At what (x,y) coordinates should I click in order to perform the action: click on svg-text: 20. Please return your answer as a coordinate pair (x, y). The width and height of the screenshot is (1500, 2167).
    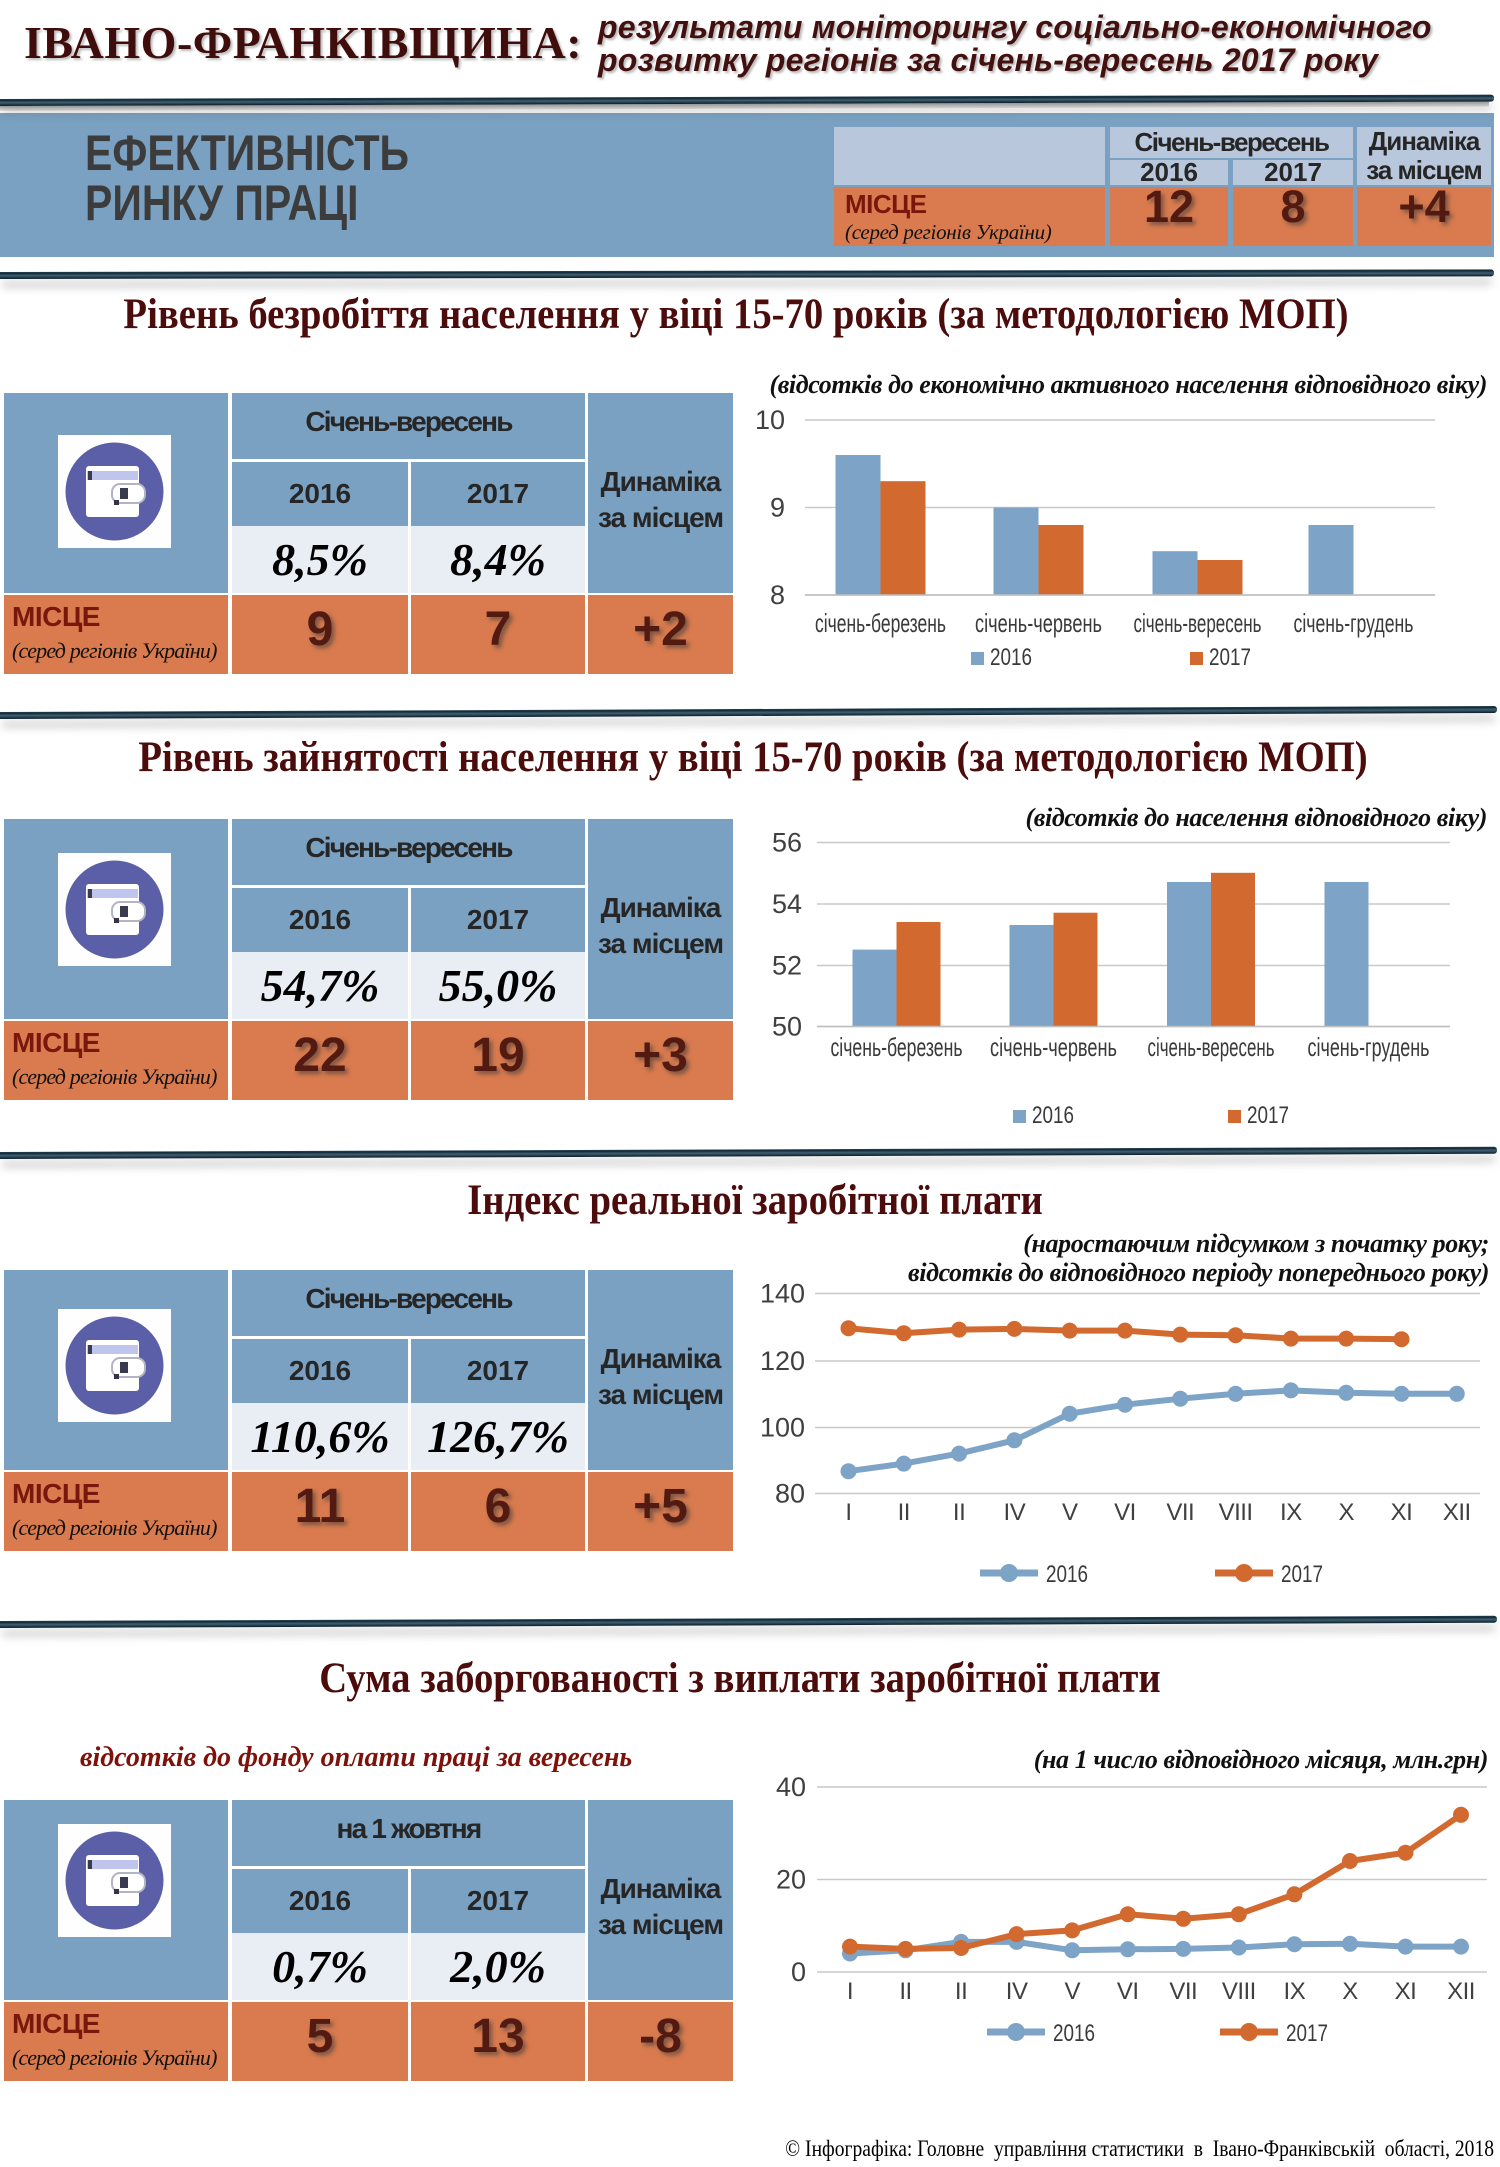
    Looking at the image, I should click on (791, 1880).